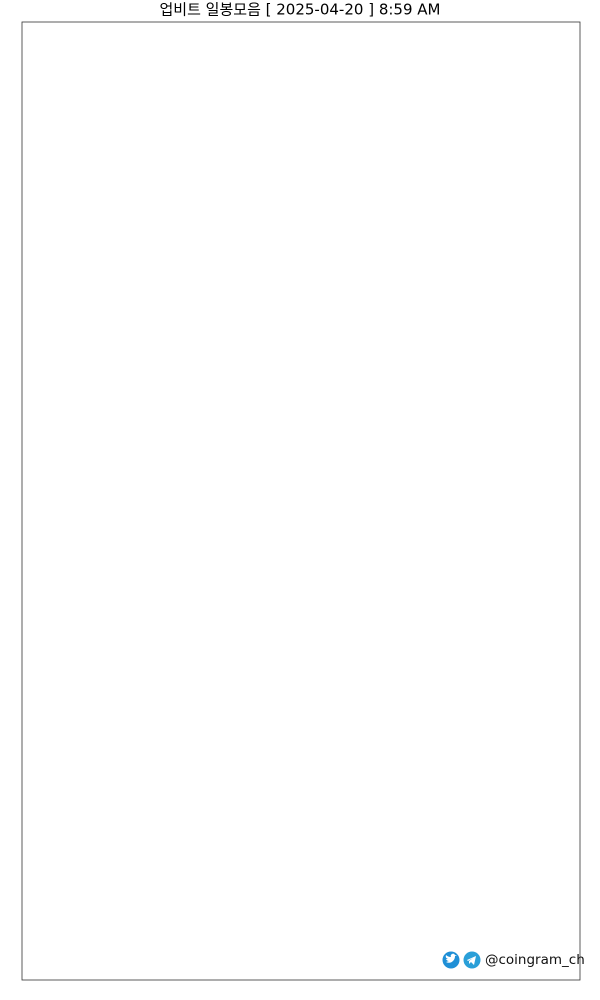 Image resolution: width=600 pixels, height=1000 pixels. What do you see at coordinates (471, 960) in the screenshot?
I see `telegram-plane` at bounding box center [471, 960].